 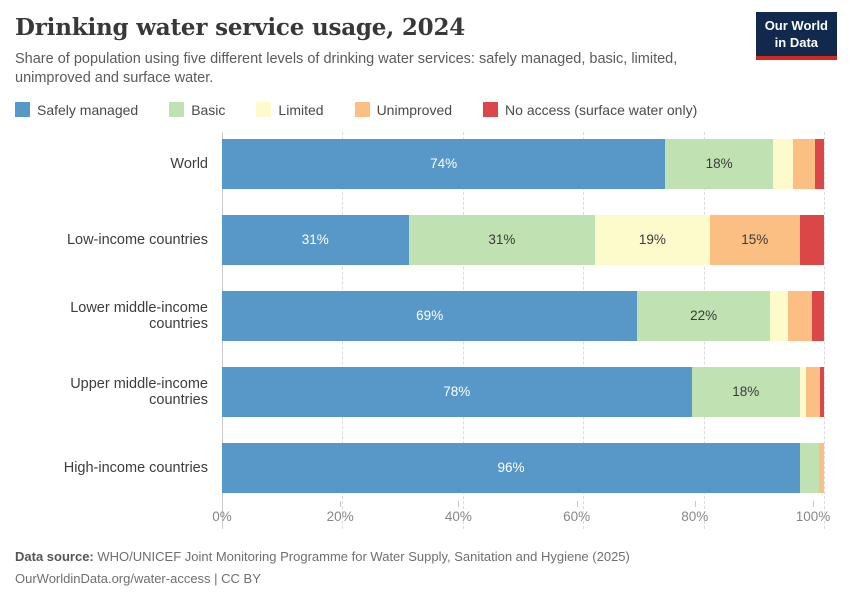 What do you see at coordinates (88, 109) in the screenshot?
I see `legend-label: Safely managed` at bounding box center [88, 109].